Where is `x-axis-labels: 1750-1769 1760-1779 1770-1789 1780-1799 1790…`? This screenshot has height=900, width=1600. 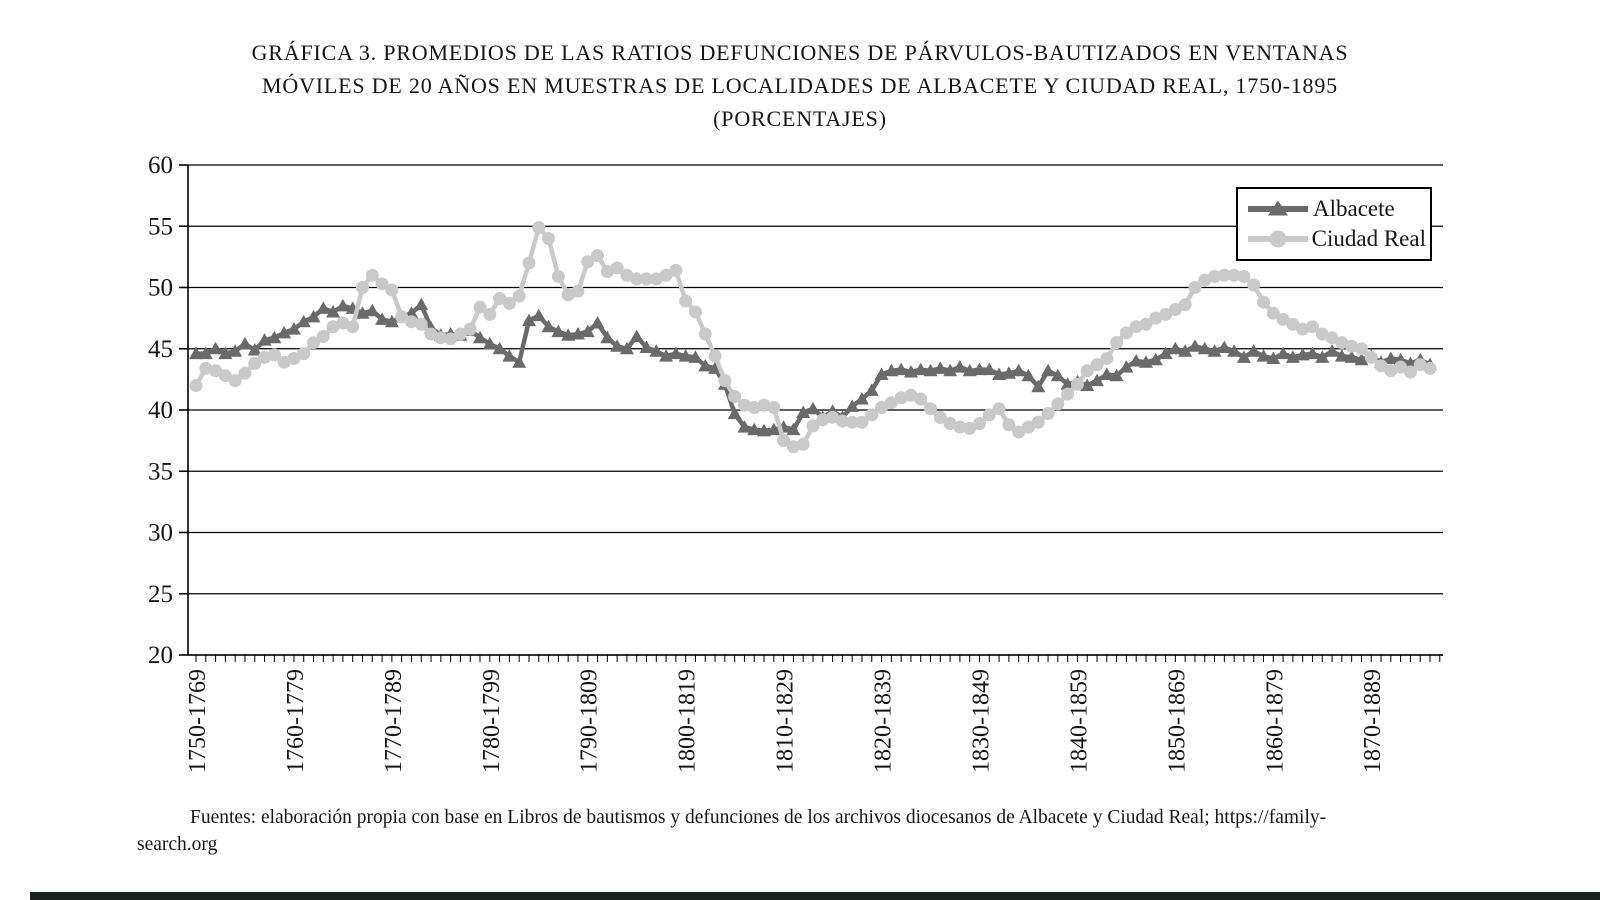
x-axis-labels: 1750-1769 1760-1779 1770-1789 1780-1799 1790… is located at coordinates (785, 721).